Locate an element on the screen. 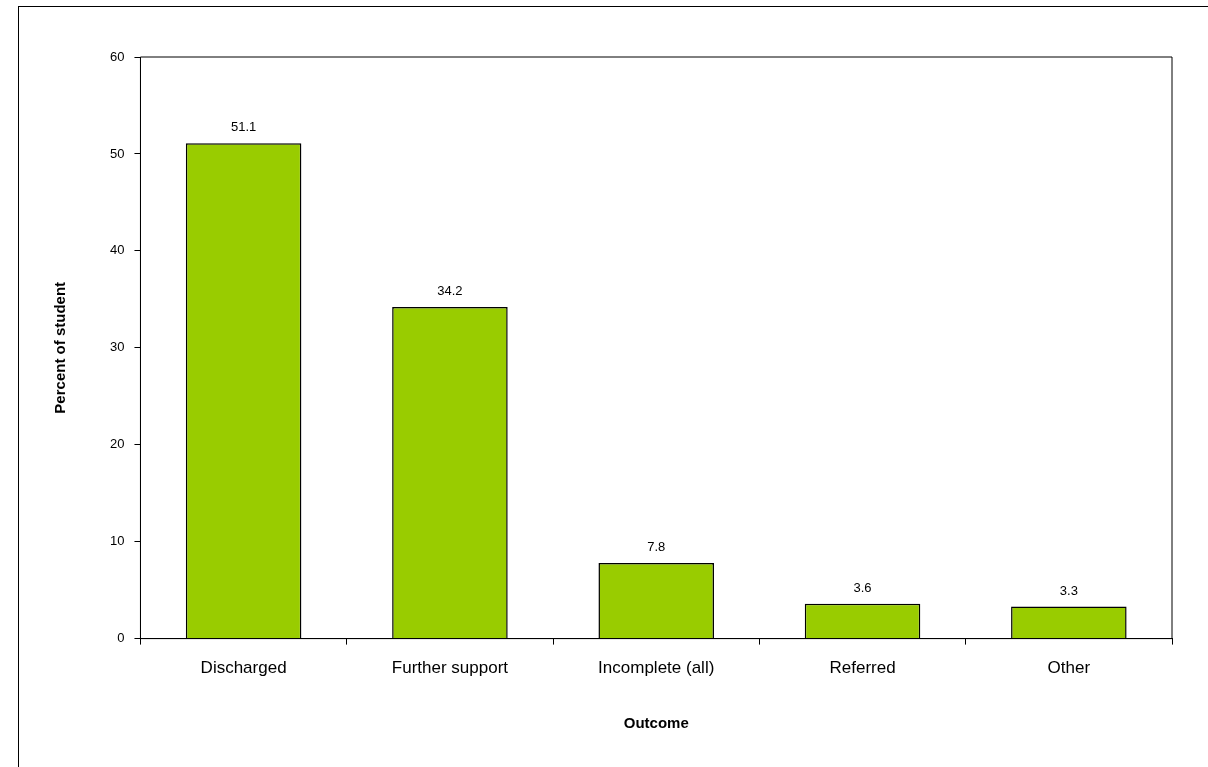 Image resolution: width=1208 pixels, height=767 pixels. x-tick-label: Other is located at coordinates (1069, 668).